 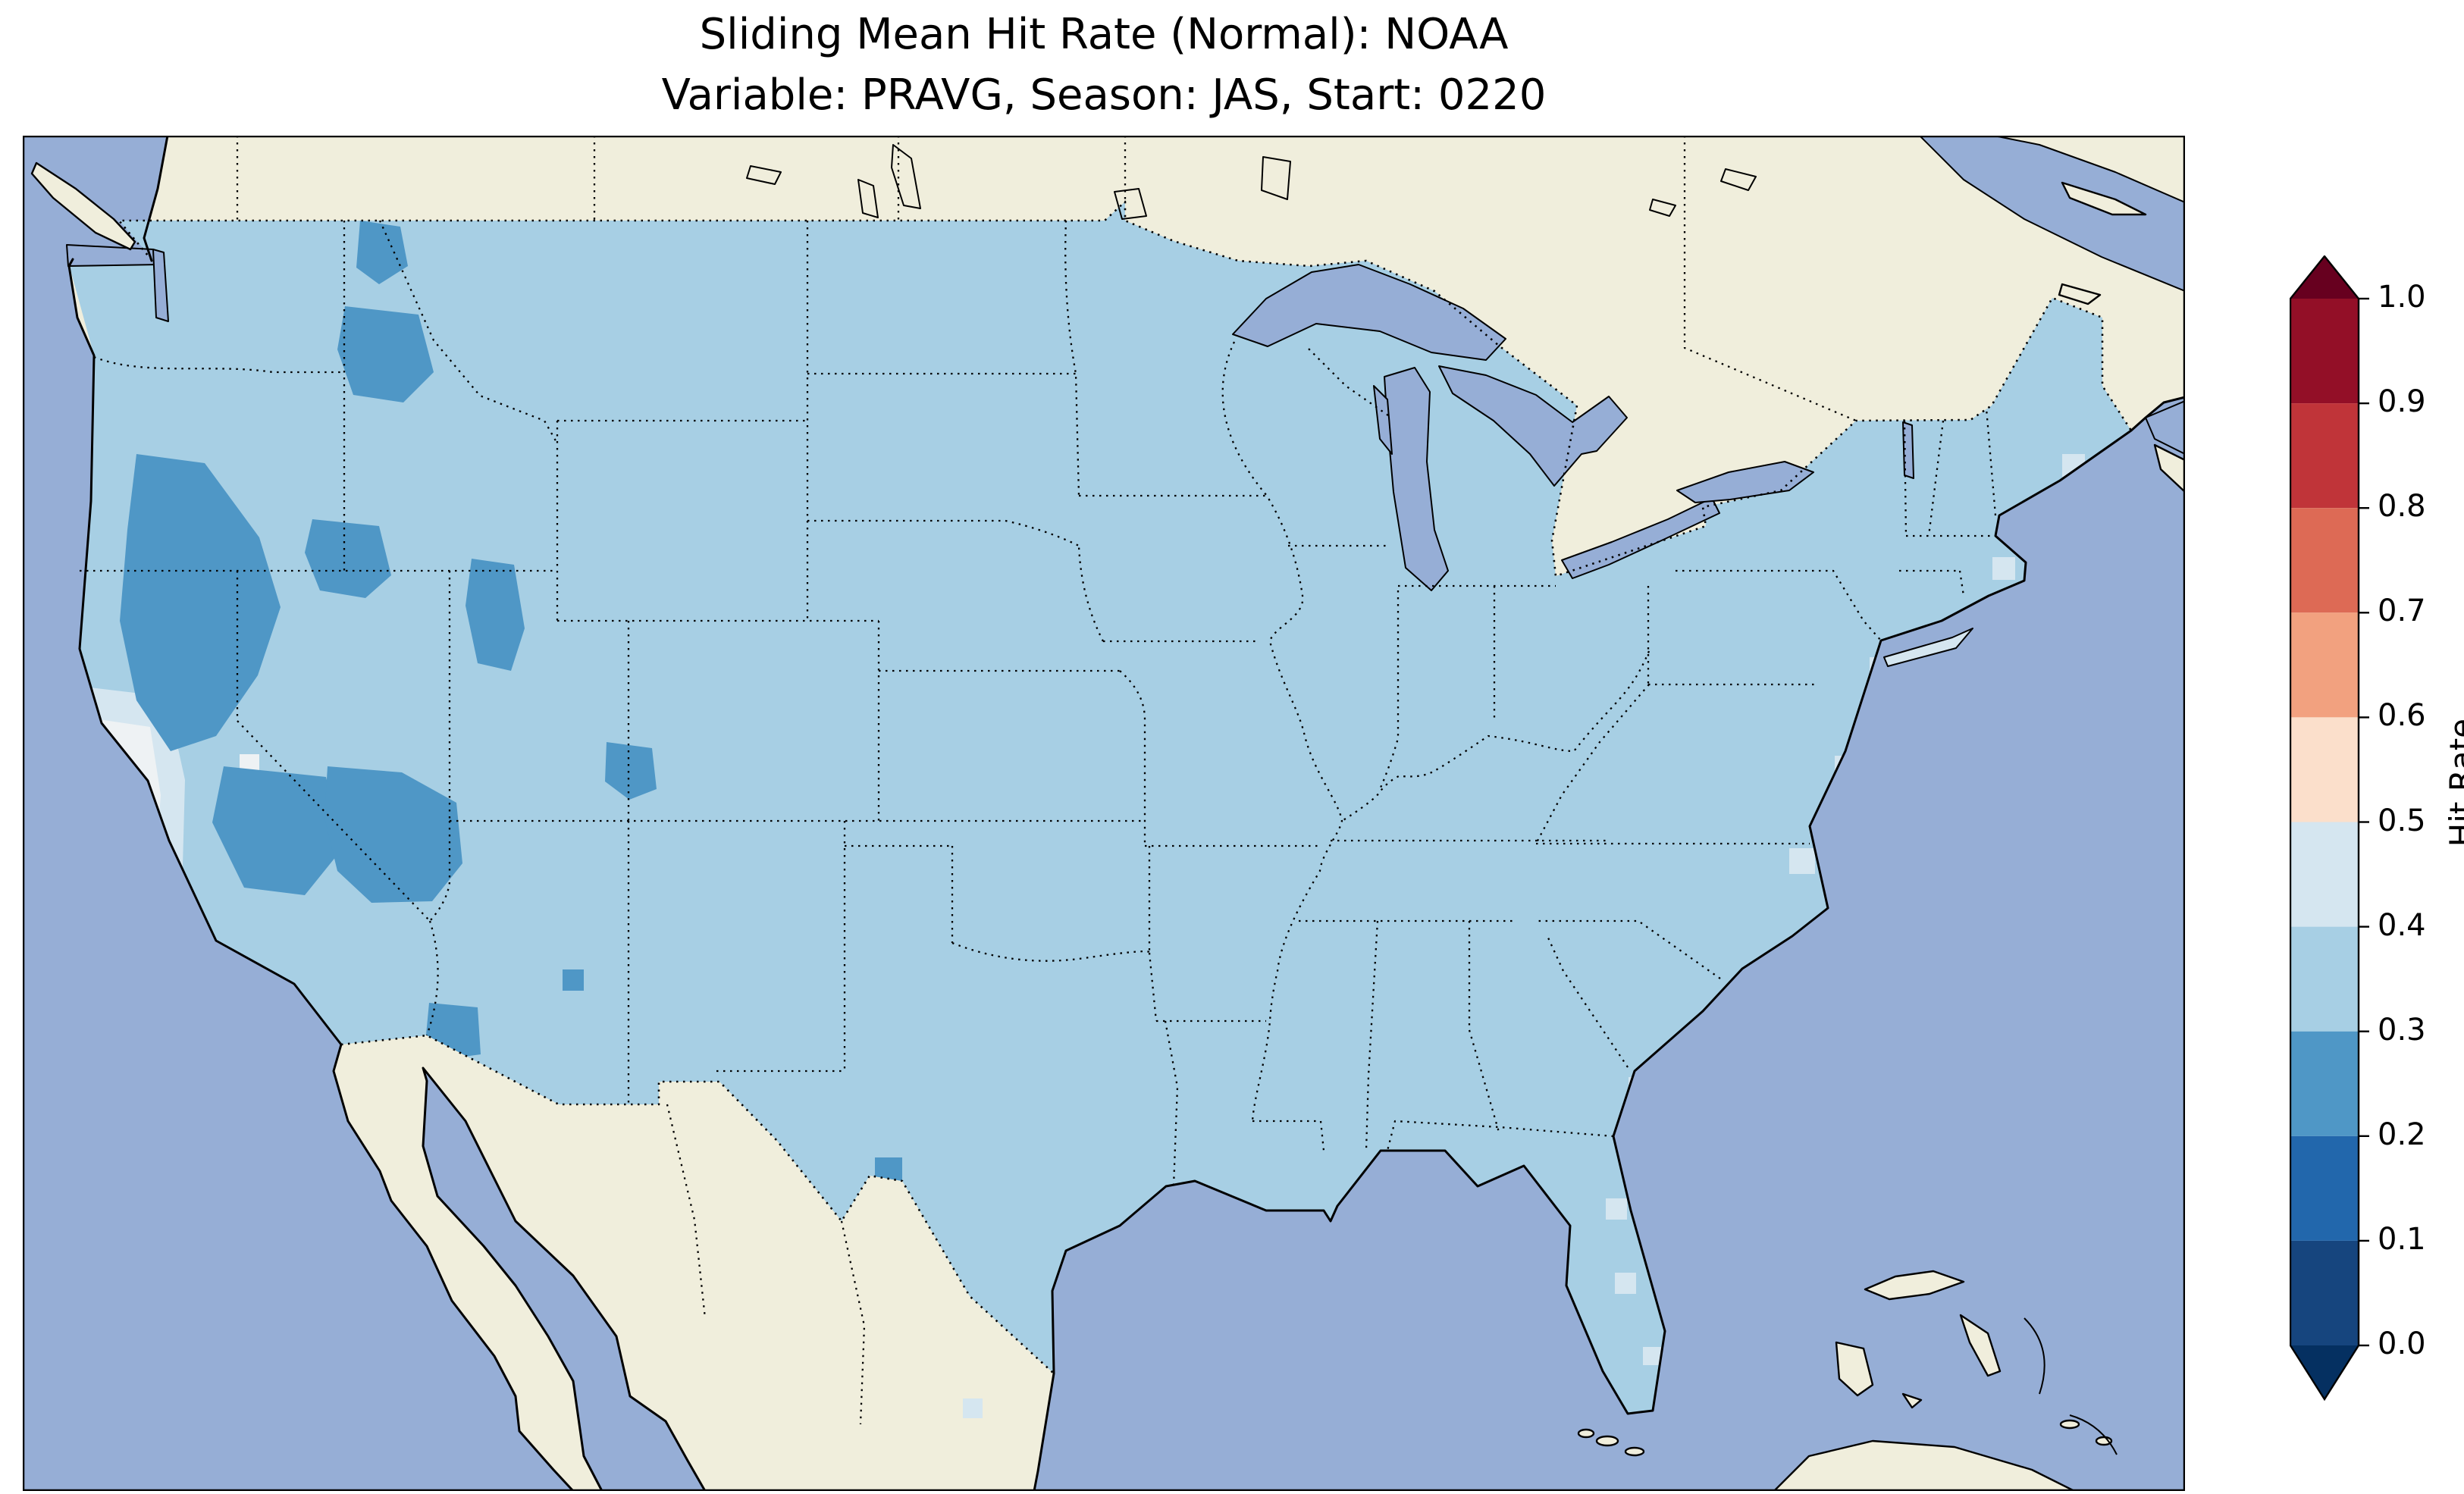 I want to click on bahama-island, so click(x=1915, y=1285).